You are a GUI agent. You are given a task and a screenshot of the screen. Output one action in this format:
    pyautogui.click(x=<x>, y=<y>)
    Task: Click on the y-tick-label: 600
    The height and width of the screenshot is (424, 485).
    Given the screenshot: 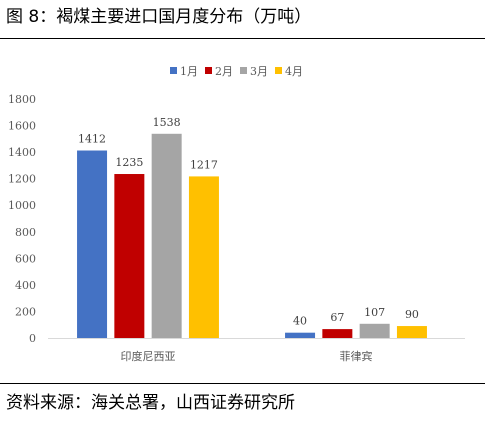 What is the action you would take?
    pyautogui.click(x=25, y=258)
    